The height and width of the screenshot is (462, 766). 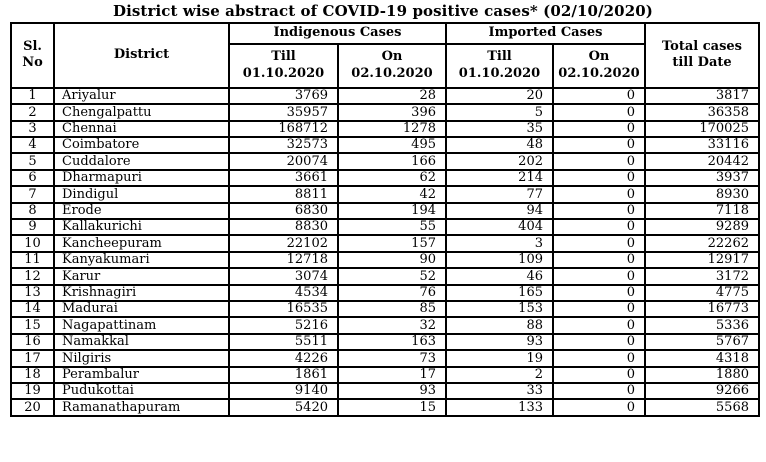 I want to click on cell-indigenous-on: 76, so click(x=392, y=292).